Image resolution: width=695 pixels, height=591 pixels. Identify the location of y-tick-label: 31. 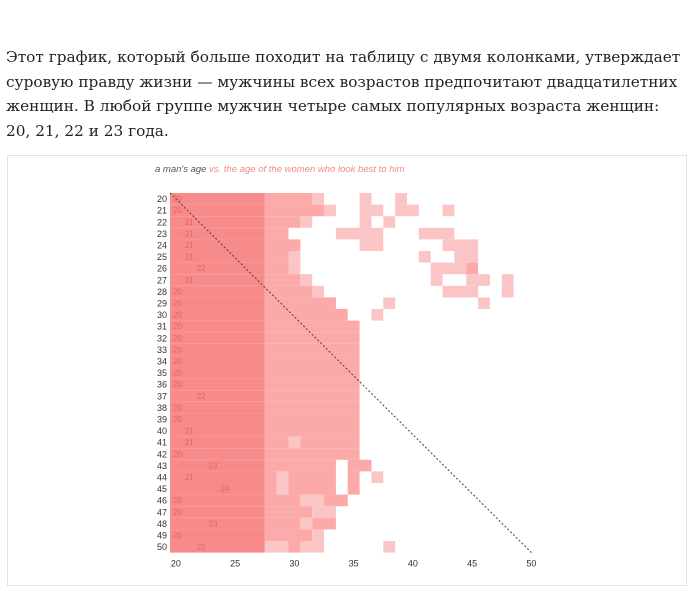
(162, 327).